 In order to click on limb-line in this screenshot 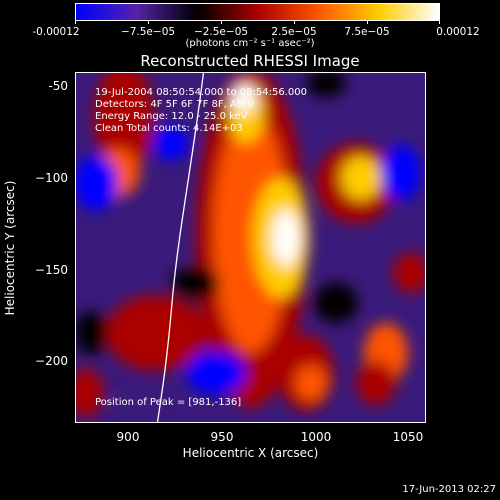, I will do `click(180, 247)`.